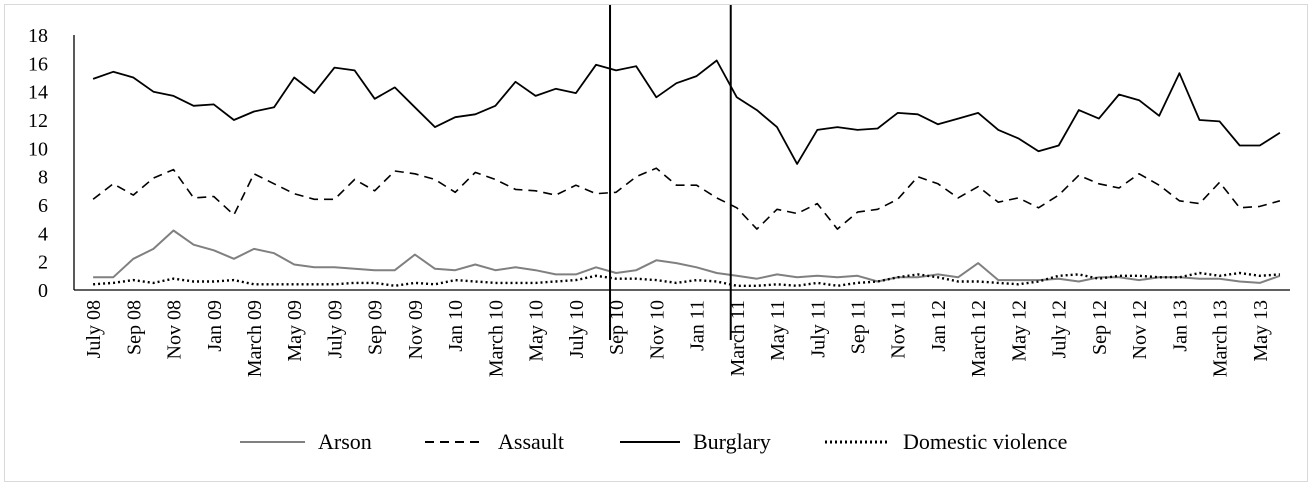 The width and height of the screenshot is (1314, 487). I want to click on x-tick-label: March 09, so click(255, 338).